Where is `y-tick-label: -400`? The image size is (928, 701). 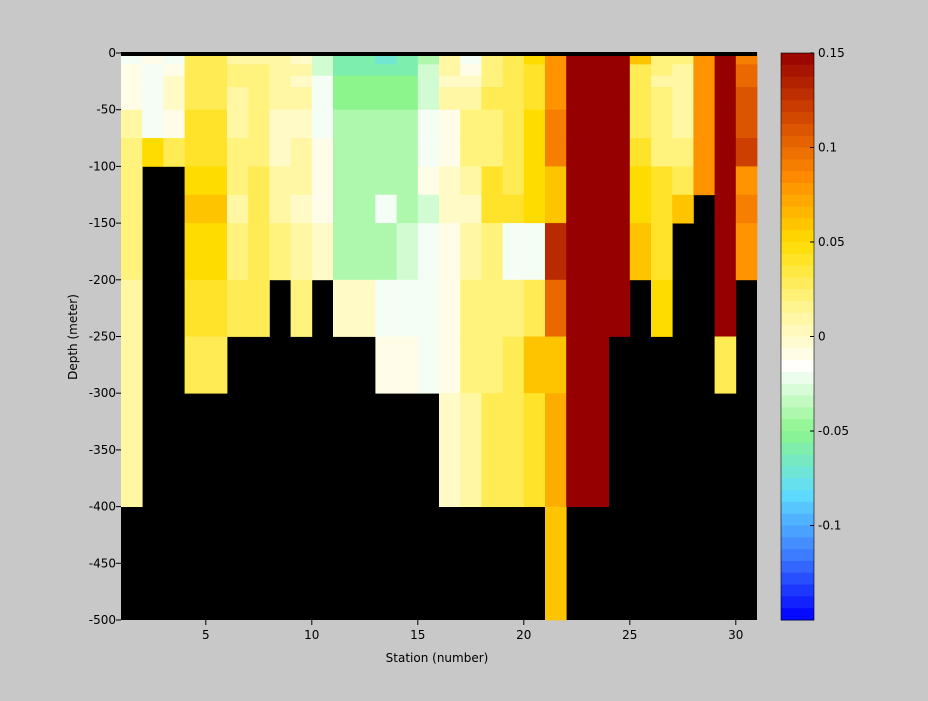 y-tick-label: -400 is located at coordinates (102, 507).